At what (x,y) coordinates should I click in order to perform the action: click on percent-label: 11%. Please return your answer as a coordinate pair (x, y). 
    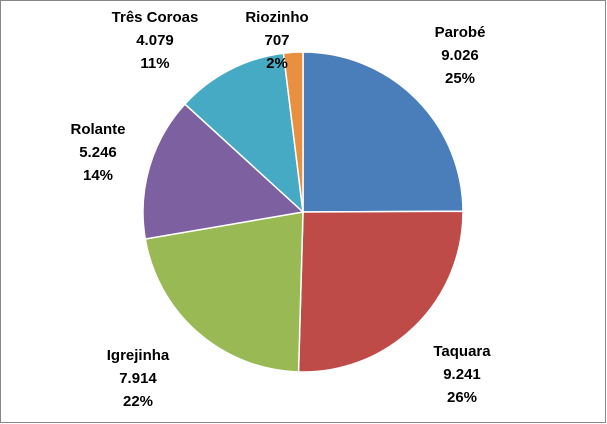
    Looking at the image, I should click on (154, 63).